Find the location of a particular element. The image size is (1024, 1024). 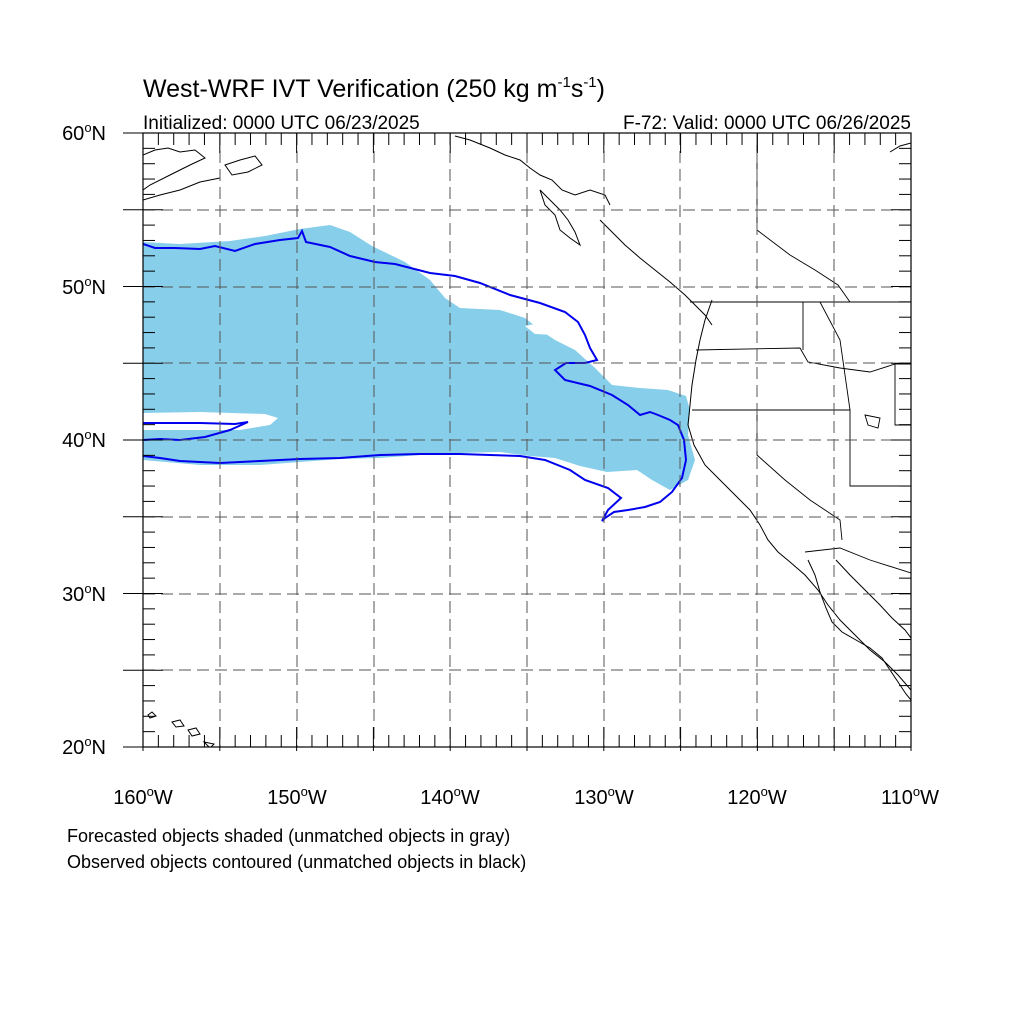

forecast-gap-west is located at coordinates (210, 421).